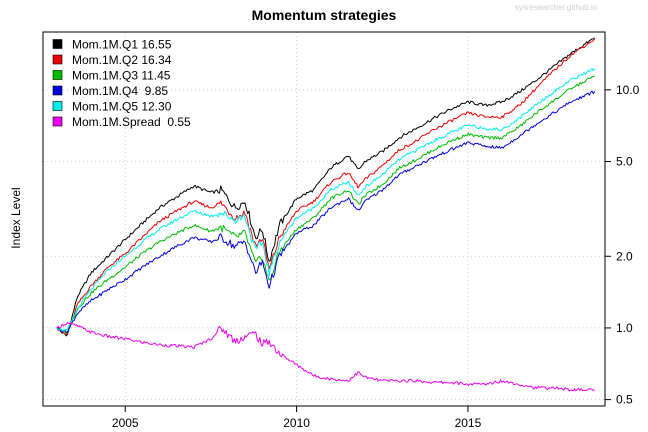  What do you see at coordinates (120, 91) in the screenshot?
I see `legend-label: Mom.1M.Q4 9.85` at bounding box center [120, 91].